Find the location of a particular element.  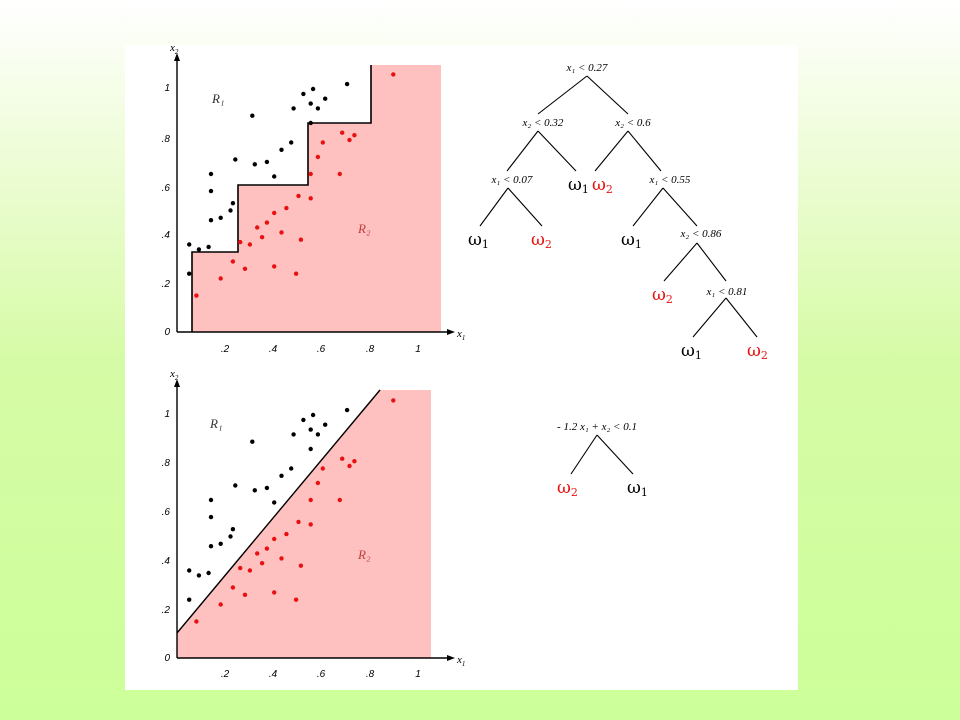

tree-condition-x1-081: x₁ < 0.81 is located at coordinates (727, 292).